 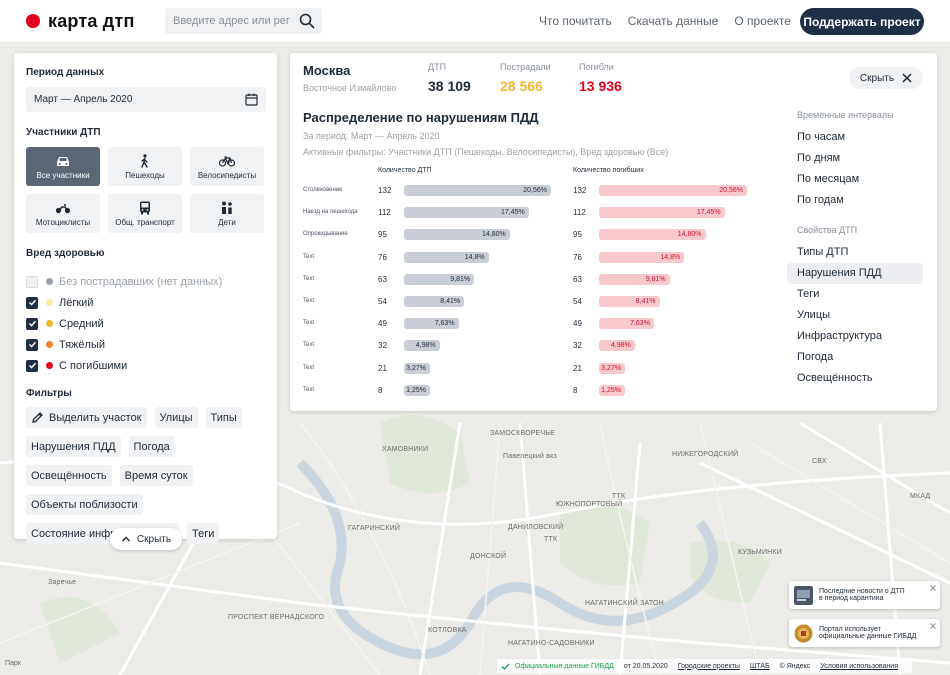 What do you see at coordinates (820, 200) in the screenshot?
I see `menu-interval-years: По годам` at bounding box center [820, 200].